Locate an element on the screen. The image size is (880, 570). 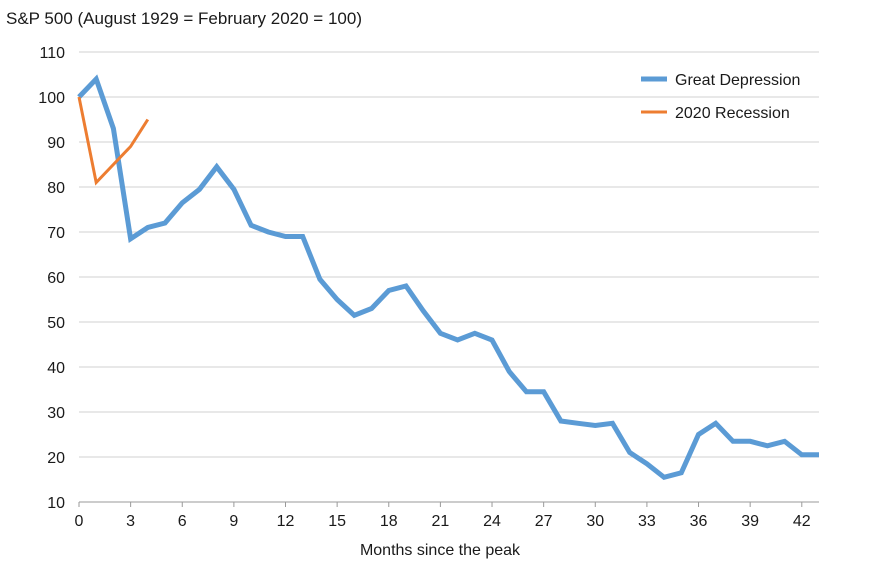
x-tick-label: 33 is located at coordinates (647, 521).